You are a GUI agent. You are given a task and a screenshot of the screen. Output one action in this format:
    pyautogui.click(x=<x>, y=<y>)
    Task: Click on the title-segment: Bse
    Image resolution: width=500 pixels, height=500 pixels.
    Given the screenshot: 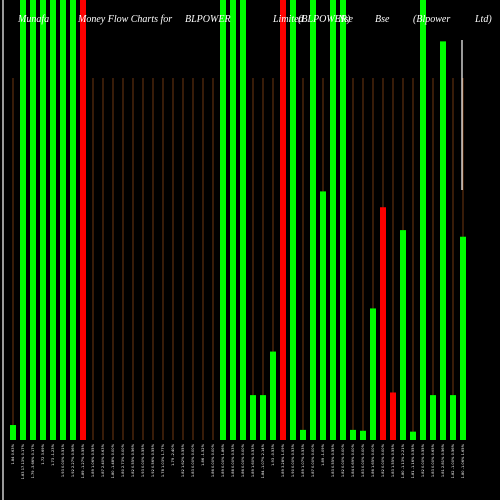 What is the action you would take?
    pyautogui.click(x=382, y=19)
    